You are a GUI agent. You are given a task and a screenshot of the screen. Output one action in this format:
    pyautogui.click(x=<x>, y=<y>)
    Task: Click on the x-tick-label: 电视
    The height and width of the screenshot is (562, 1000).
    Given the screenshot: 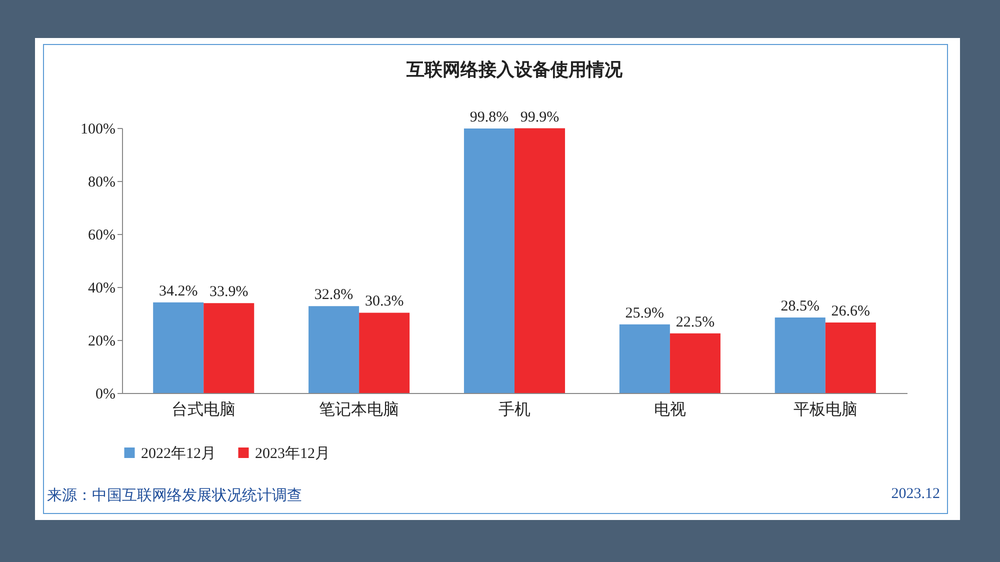 What is the action you would take?
    pyautogui.click(x=670, y=409)
    